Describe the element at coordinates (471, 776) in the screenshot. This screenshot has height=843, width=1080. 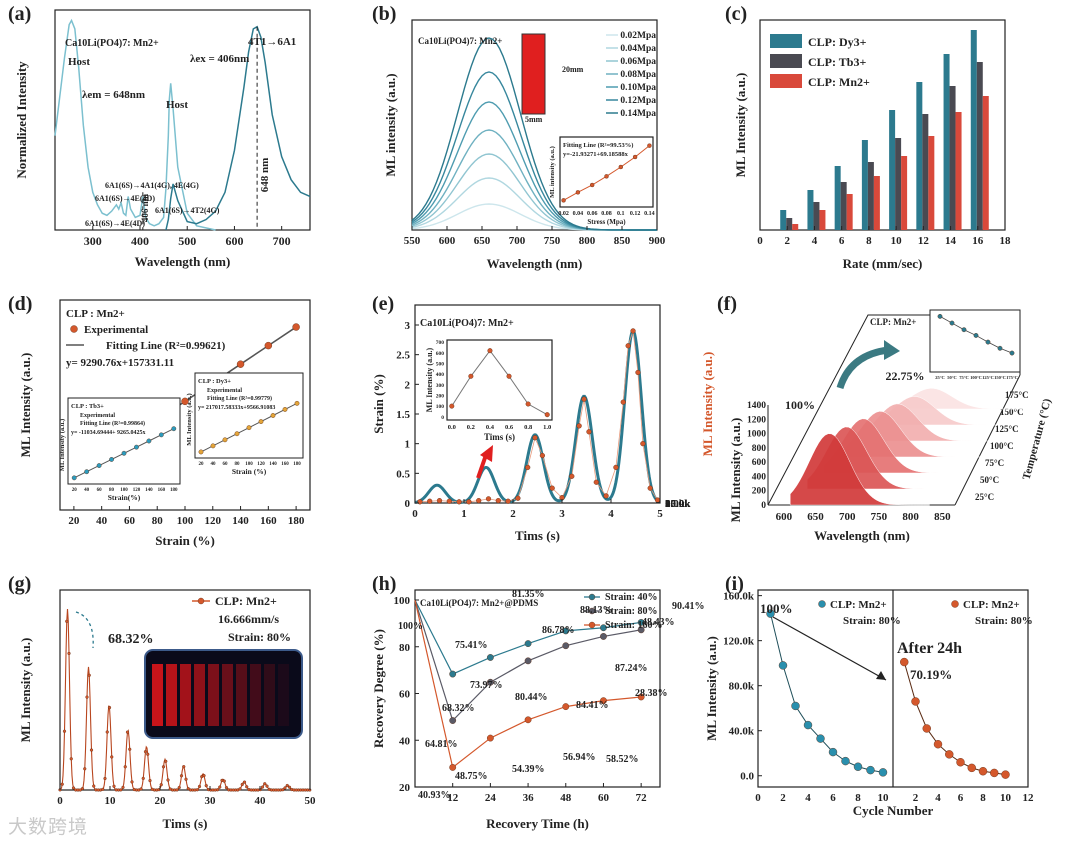
I see `point-label: 48.75%` at that location.